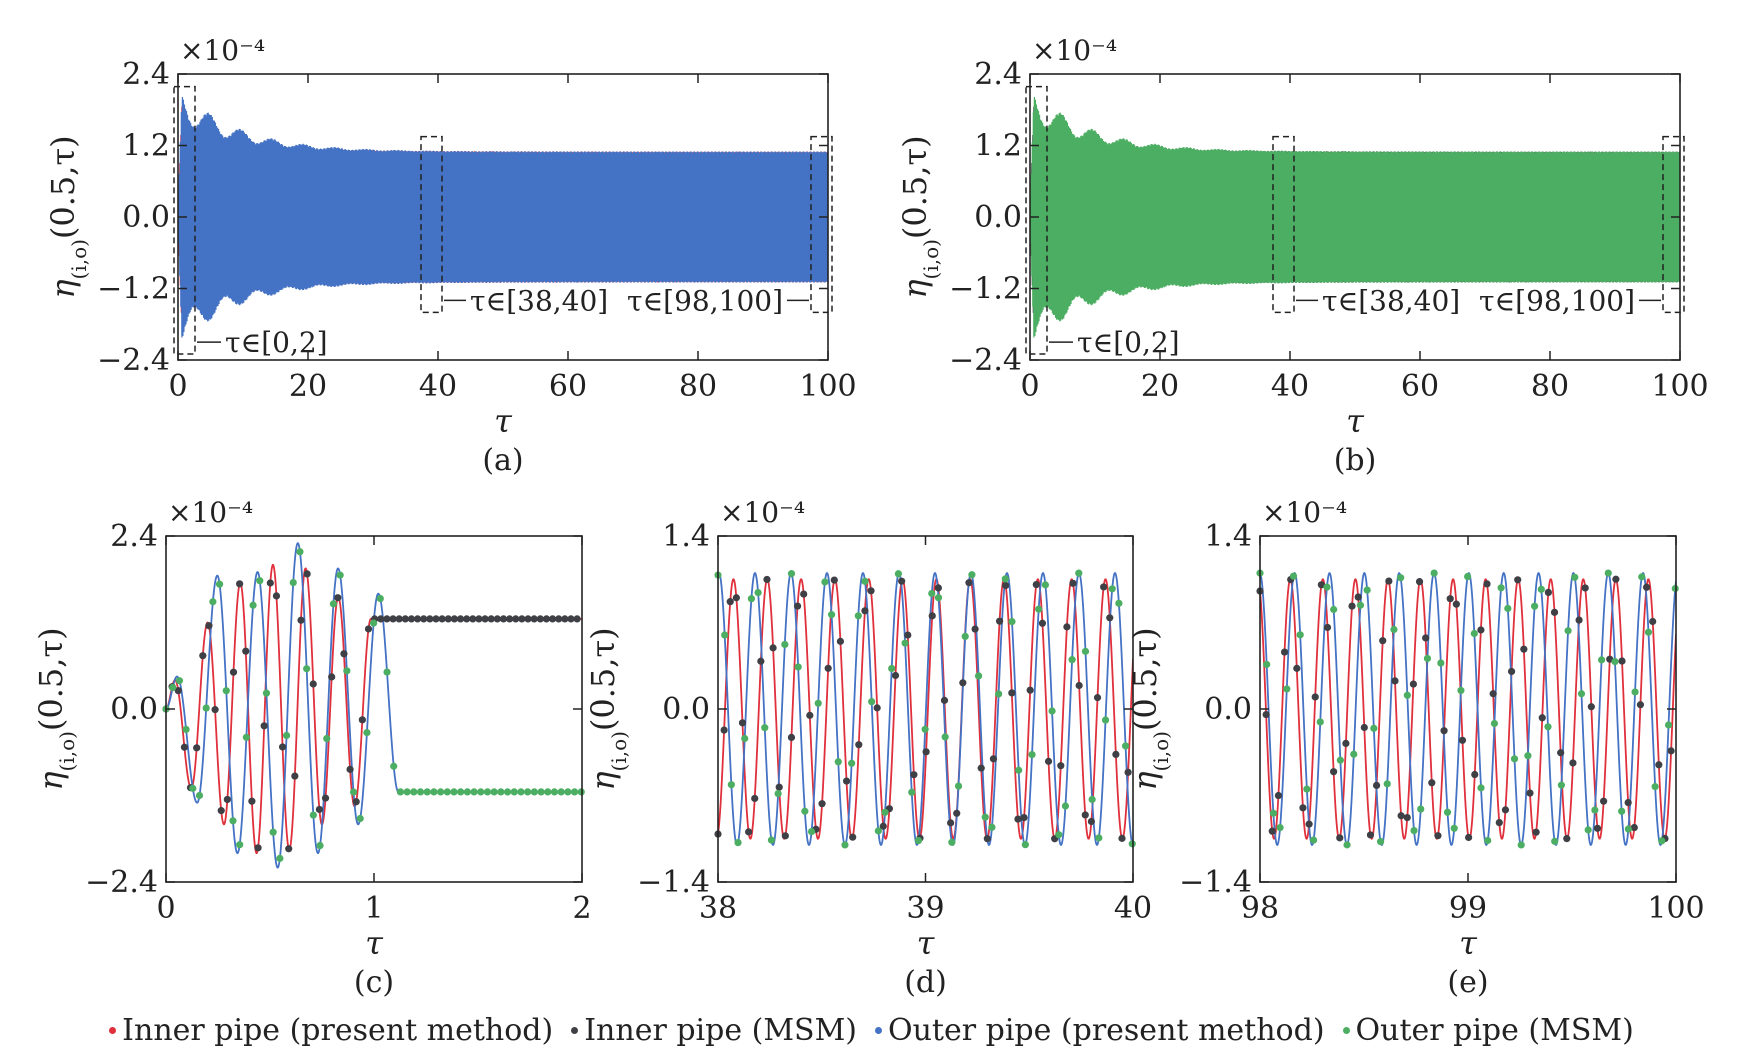 This screenshot has height=1059, width=1743. What do you see at coordinates (308, 386) in the screenshot?
I see `x-tick-label: 20` at bounding box center [308, 386].